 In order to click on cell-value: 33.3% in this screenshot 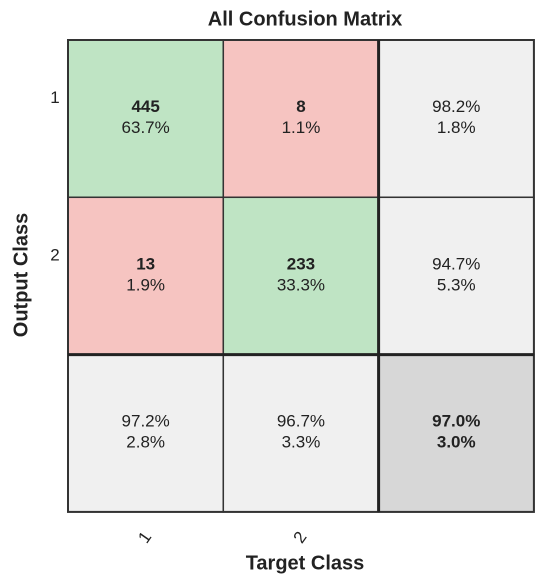, I will do `click(301, 284)`.